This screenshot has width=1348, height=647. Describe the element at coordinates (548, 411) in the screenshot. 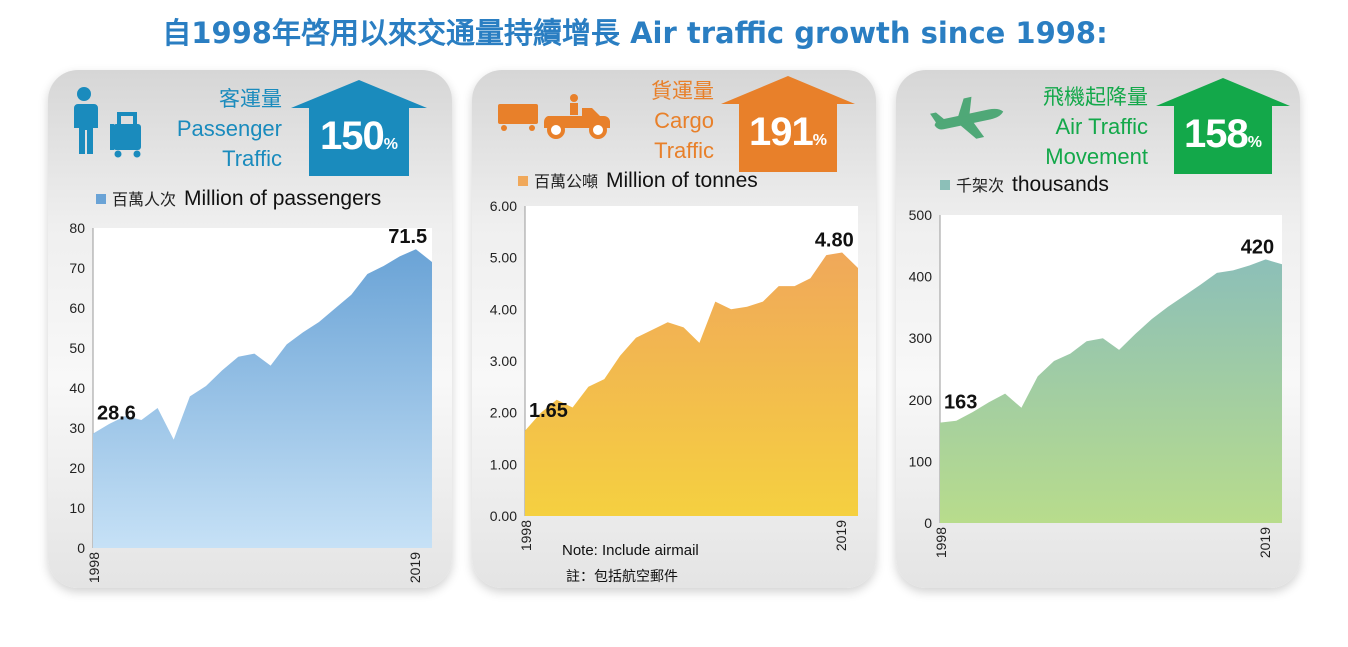

I see `data-label-start: 1.65` at that location.